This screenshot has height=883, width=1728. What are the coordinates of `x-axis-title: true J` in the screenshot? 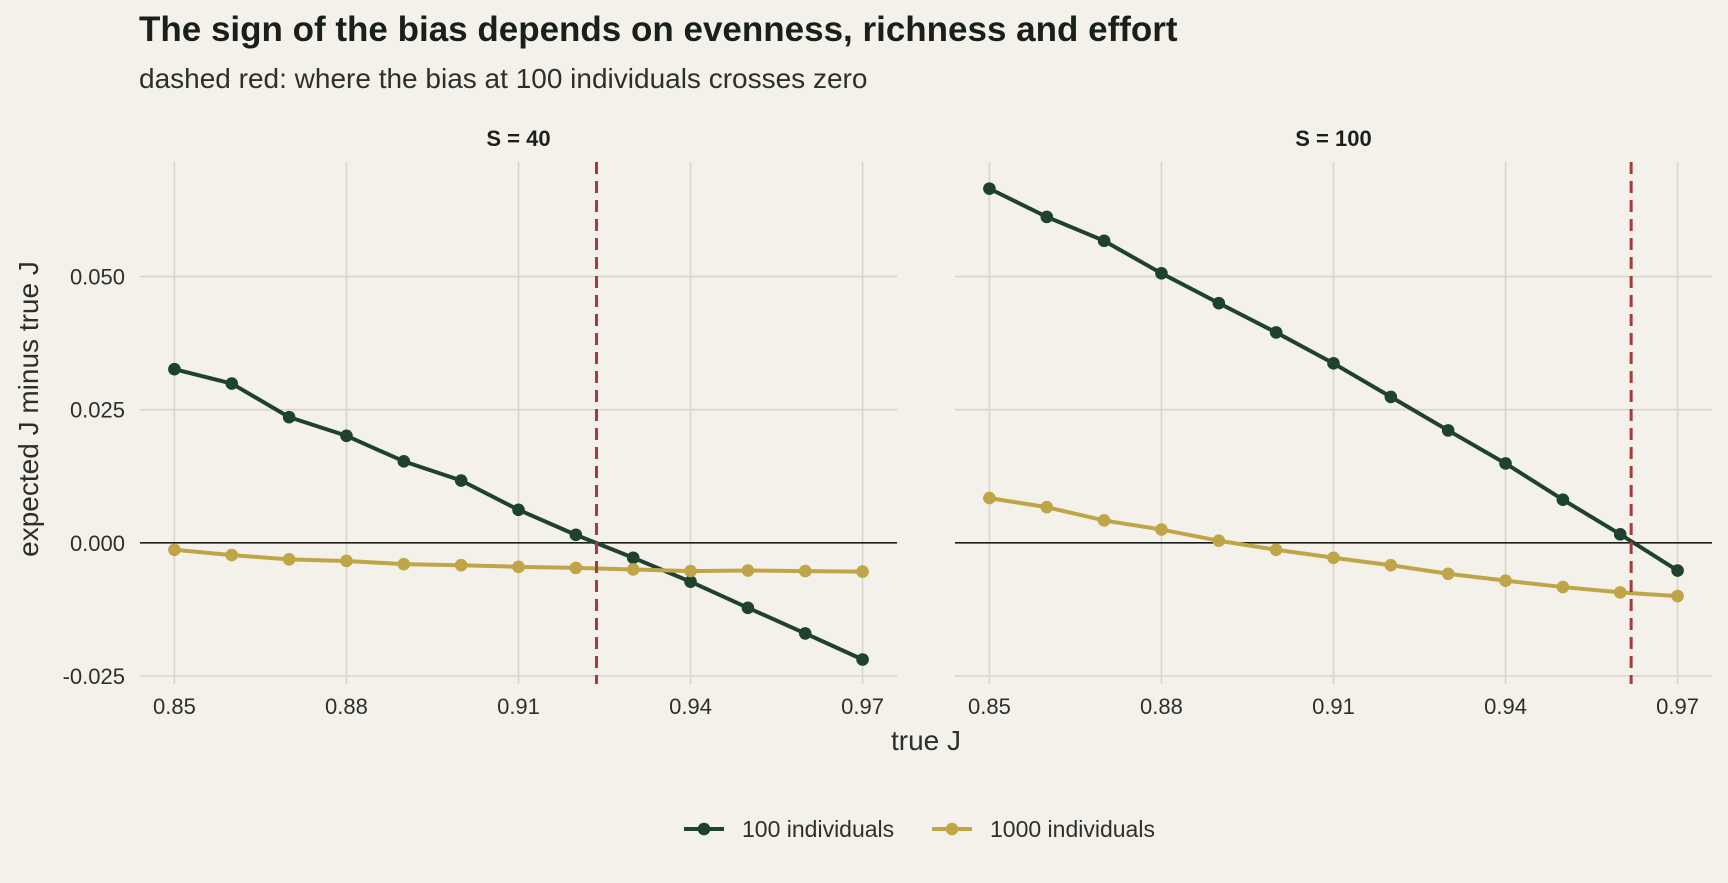 It's located at (926, 740).